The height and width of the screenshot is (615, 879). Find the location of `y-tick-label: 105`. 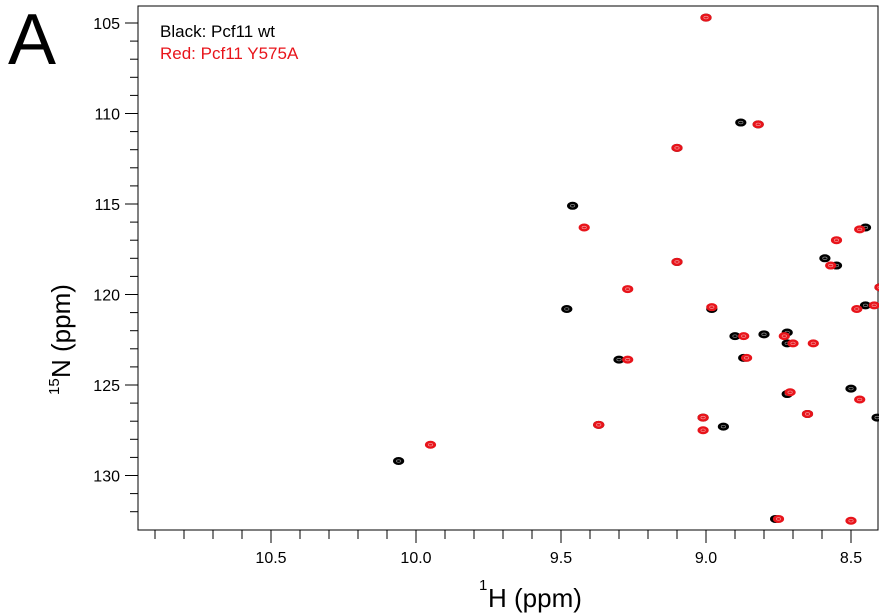

y-tick-label: 105 is located at coordinates (106, 24).